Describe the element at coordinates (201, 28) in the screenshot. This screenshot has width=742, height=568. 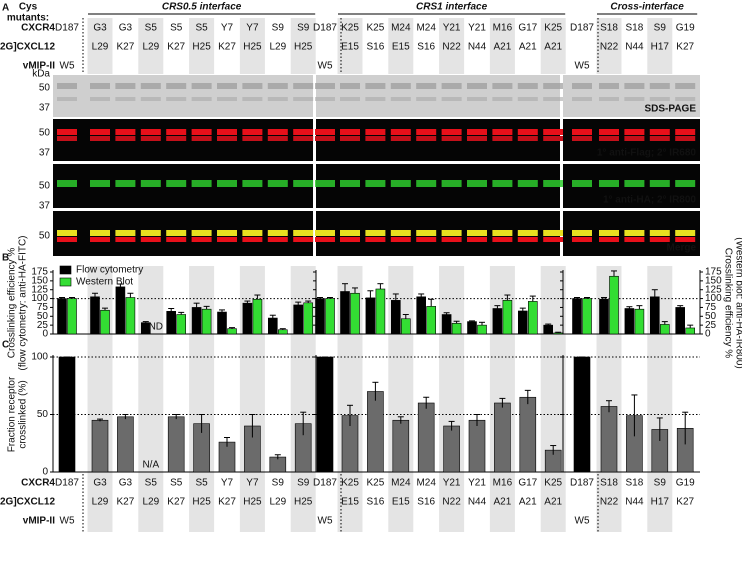
I see `lane-label: S5` at that location.